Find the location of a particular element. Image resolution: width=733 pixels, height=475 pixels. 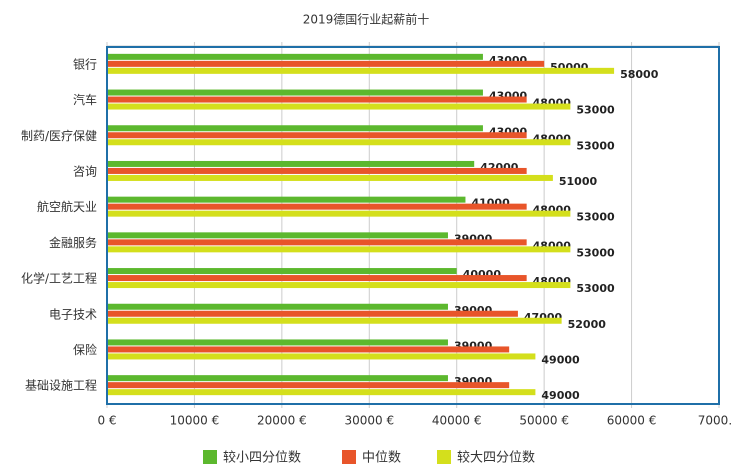

x-tick-label: 40000 € is located at coordinates (457, 421).